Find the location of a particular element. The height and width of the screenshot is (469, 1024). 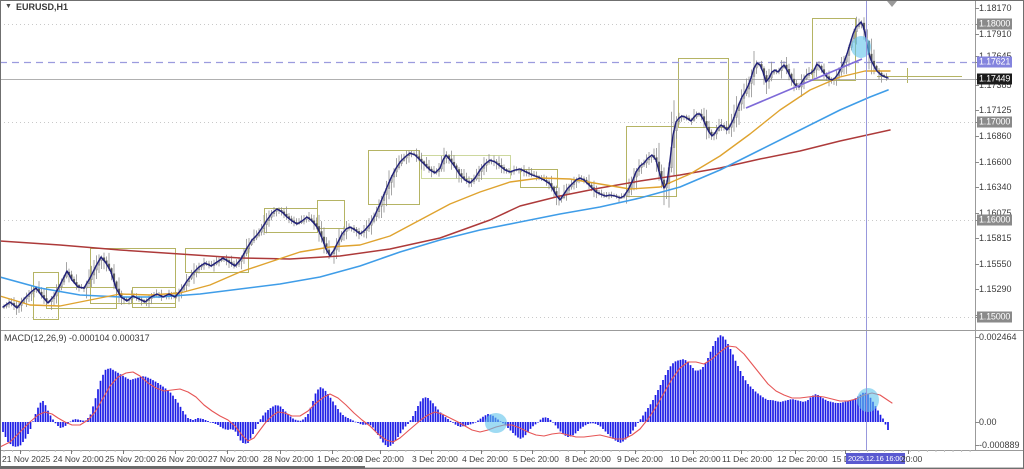

price-tick-label: 1.16600 is located at coordinates (995, 162).